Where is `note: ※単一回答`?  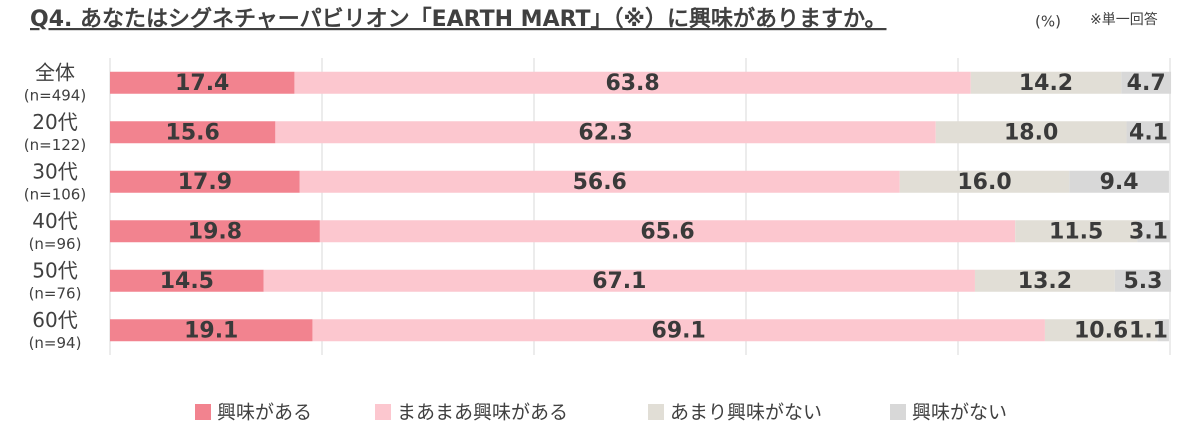
note: ※単一回答 is located at coordinates (1124, 19).